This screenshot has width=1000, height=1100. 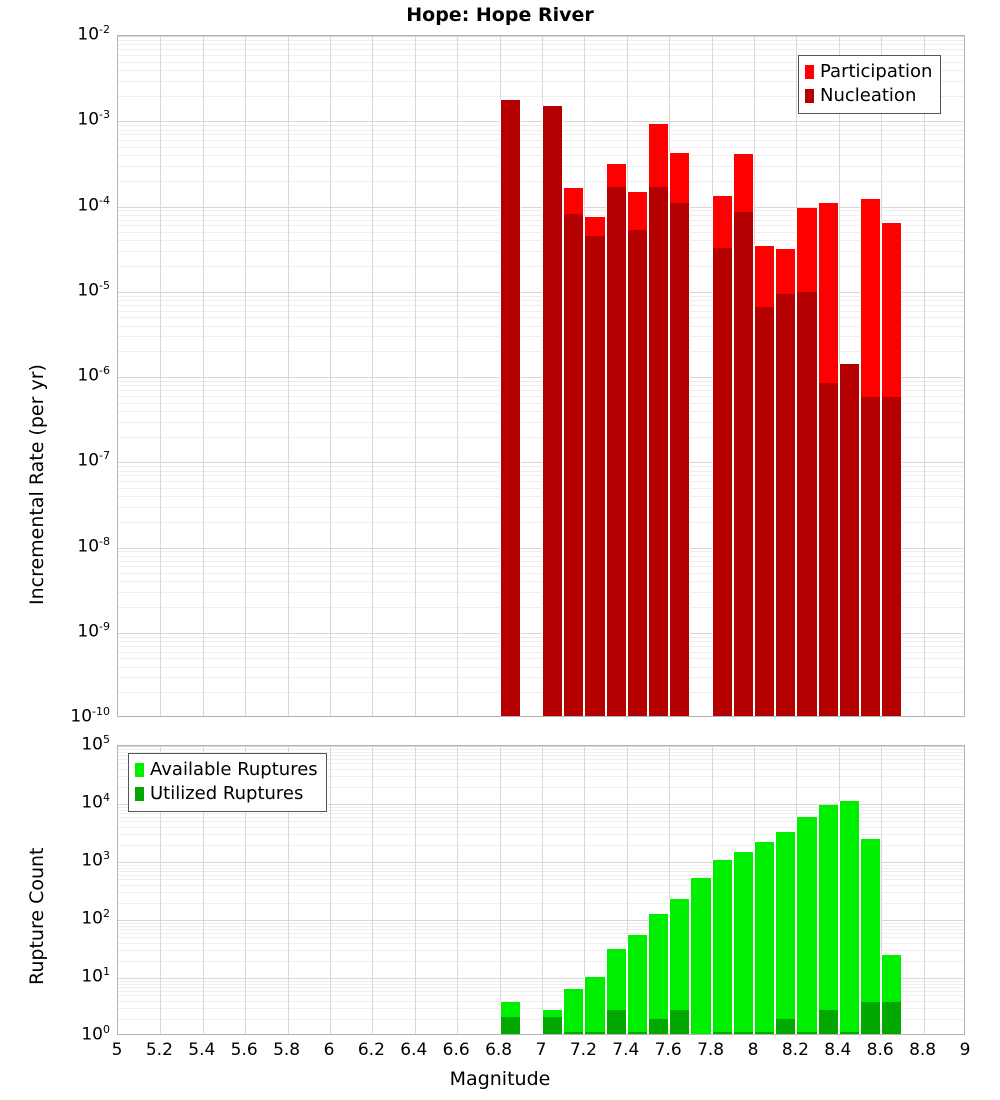 What do you see at coordinates (95, 744) in the screenshot?
I see `y-axis-tick-label: 10⁵` at bounding box center [95, 744].